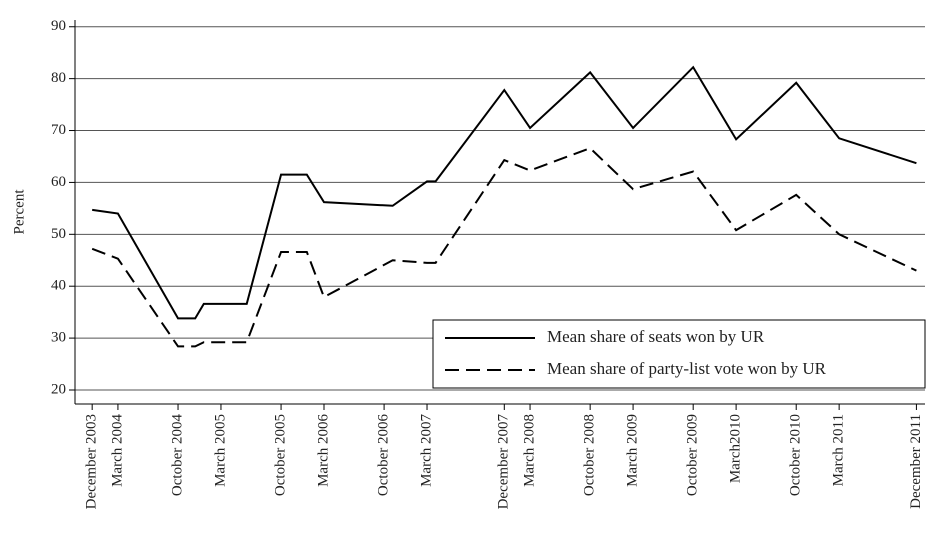 This screenshot has height=551, width=931. I want to click on x-tick-label: October 2004, so click(177, 455).